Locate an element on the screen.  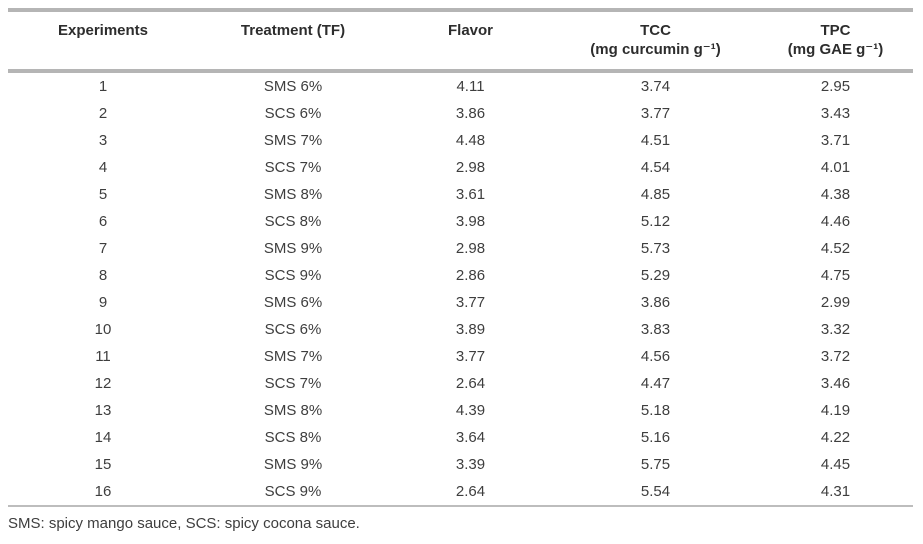
table-cell: 5.18 is located at coordinates (655, 410).